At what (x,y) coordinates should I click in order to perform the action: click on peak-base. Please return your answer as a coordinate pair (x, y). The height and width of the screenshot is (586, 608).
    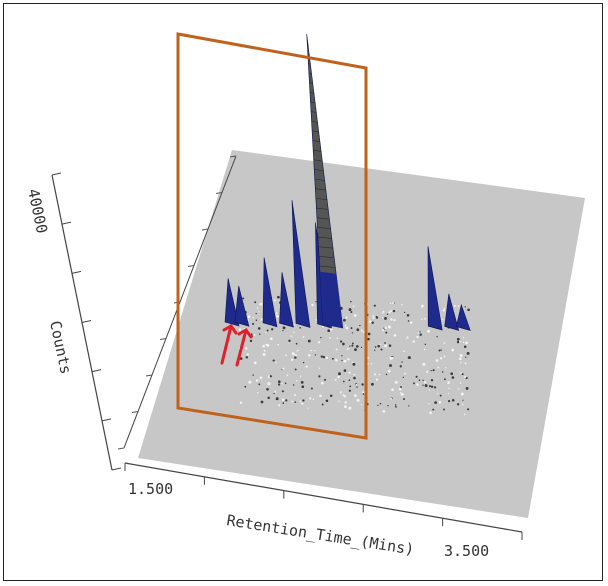
    Looking at the image, I should click on (331, 299).